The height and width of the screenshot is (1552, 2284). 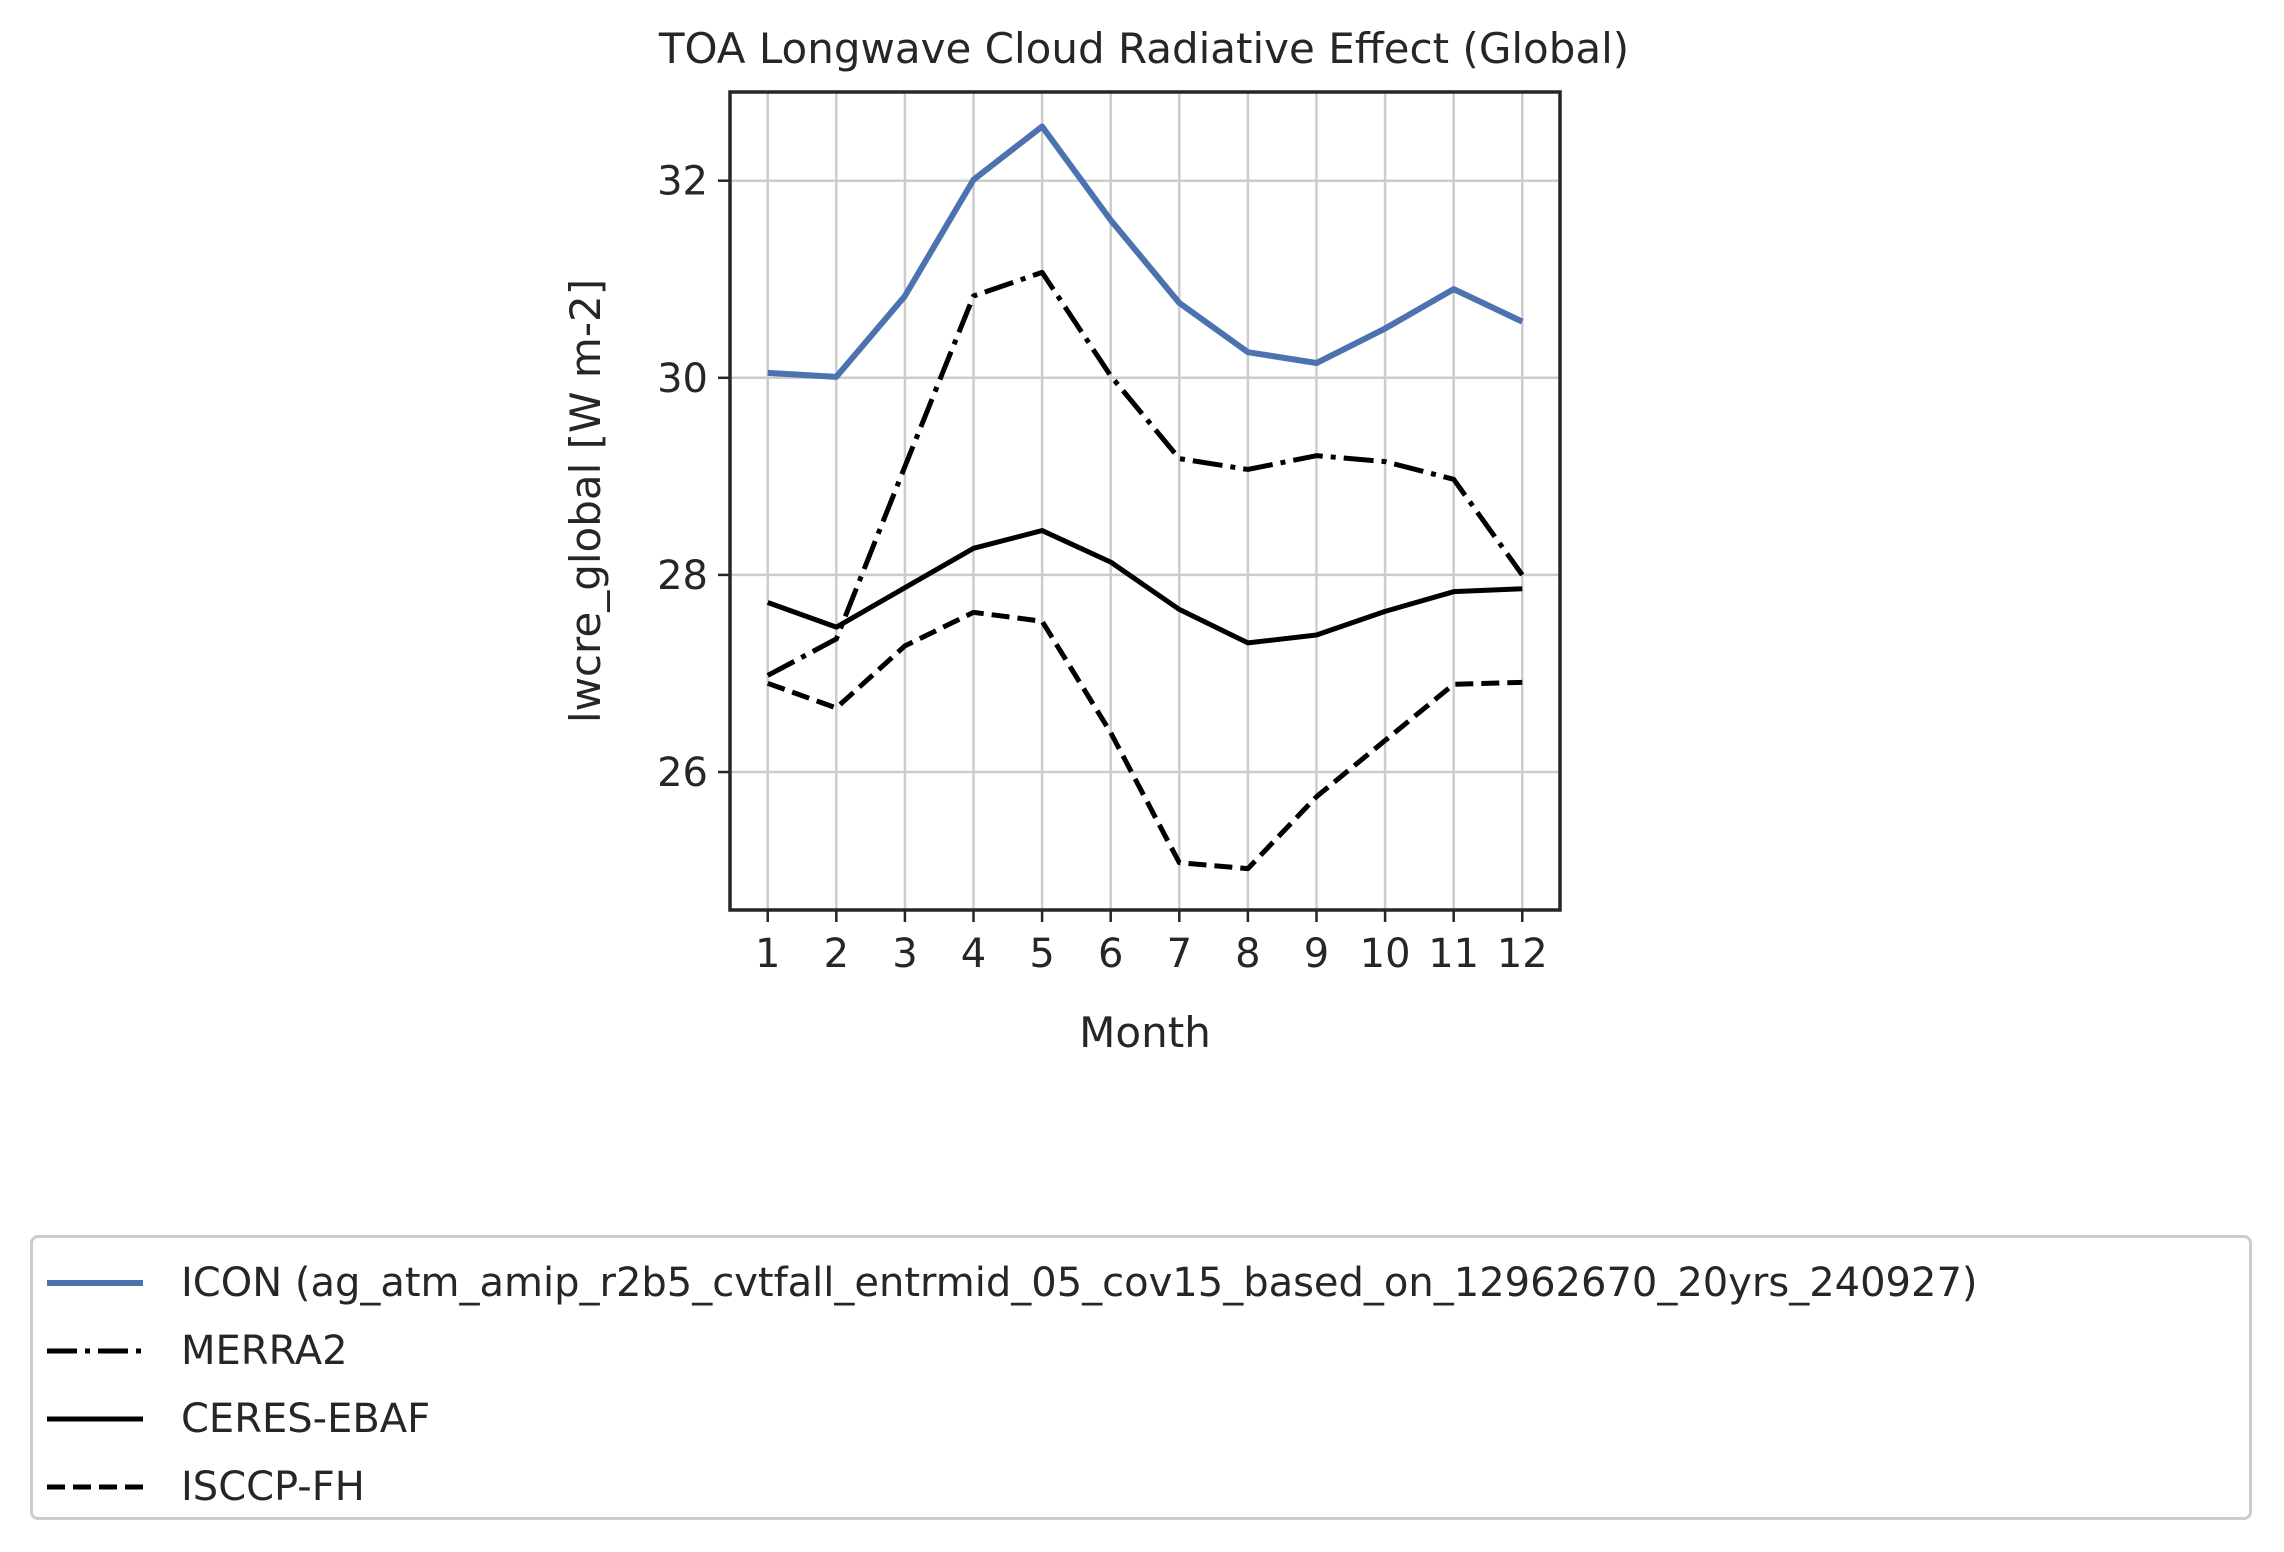 I want to click on series-line-ceres-ebaf, so click(x=1144, y=587).